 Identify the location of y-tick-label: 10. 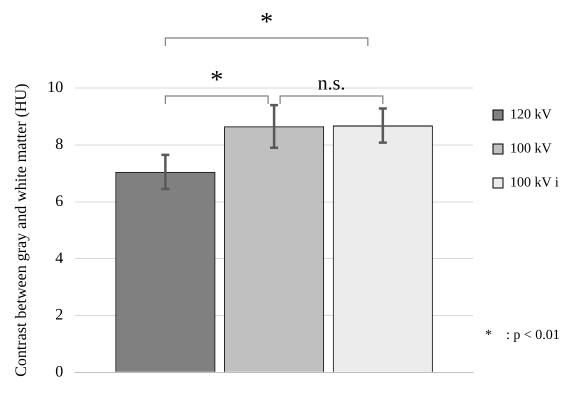
(55, 87).